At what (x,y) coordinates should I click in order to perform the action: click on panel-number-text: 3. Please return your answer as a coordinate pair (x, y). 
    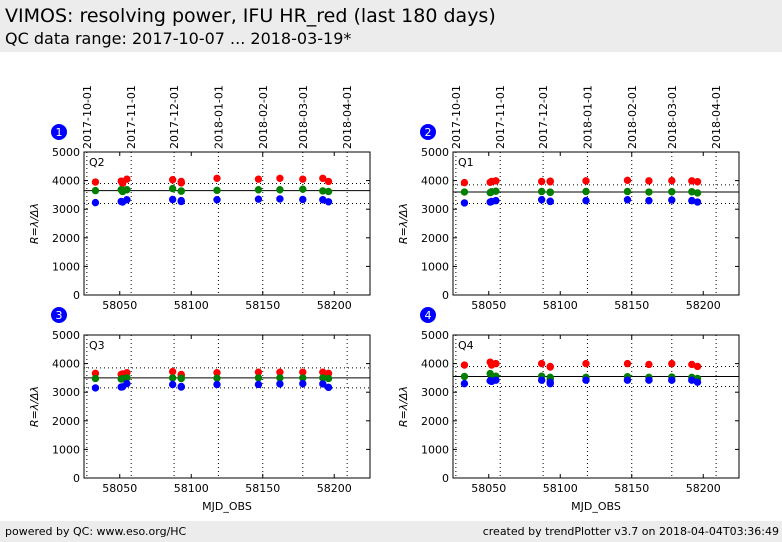
    Looking at the image, I should click on (59, 315).